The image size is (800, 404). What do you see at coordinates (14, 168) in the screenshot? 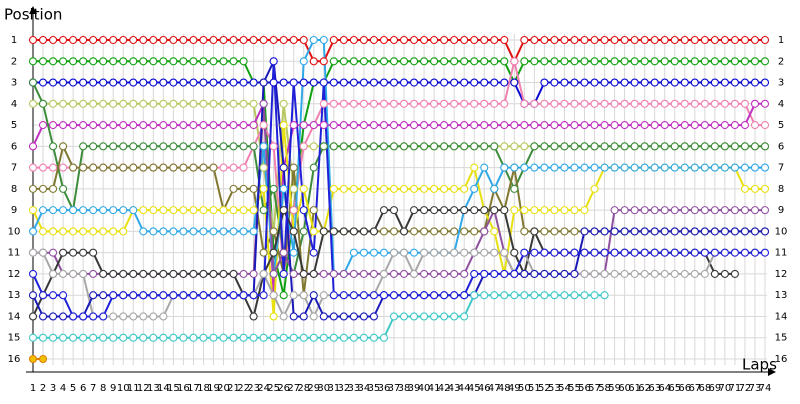
I see `y-tick-label: 7` at bounding box center [14, 168].